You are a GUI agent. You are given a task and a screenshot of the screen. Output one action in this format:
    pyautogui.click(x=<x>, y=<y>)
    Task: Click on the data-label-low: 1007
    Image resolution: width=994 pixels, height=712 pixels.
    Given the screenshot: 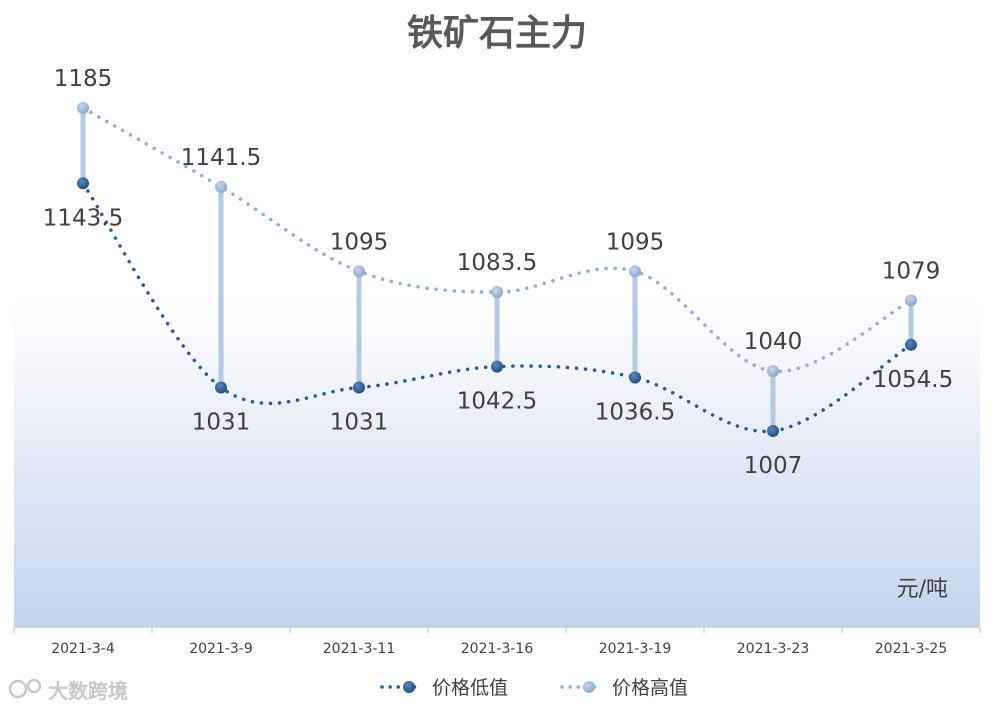 What is the action you would take?
    pyautogui.click(x=773, y=466)
    